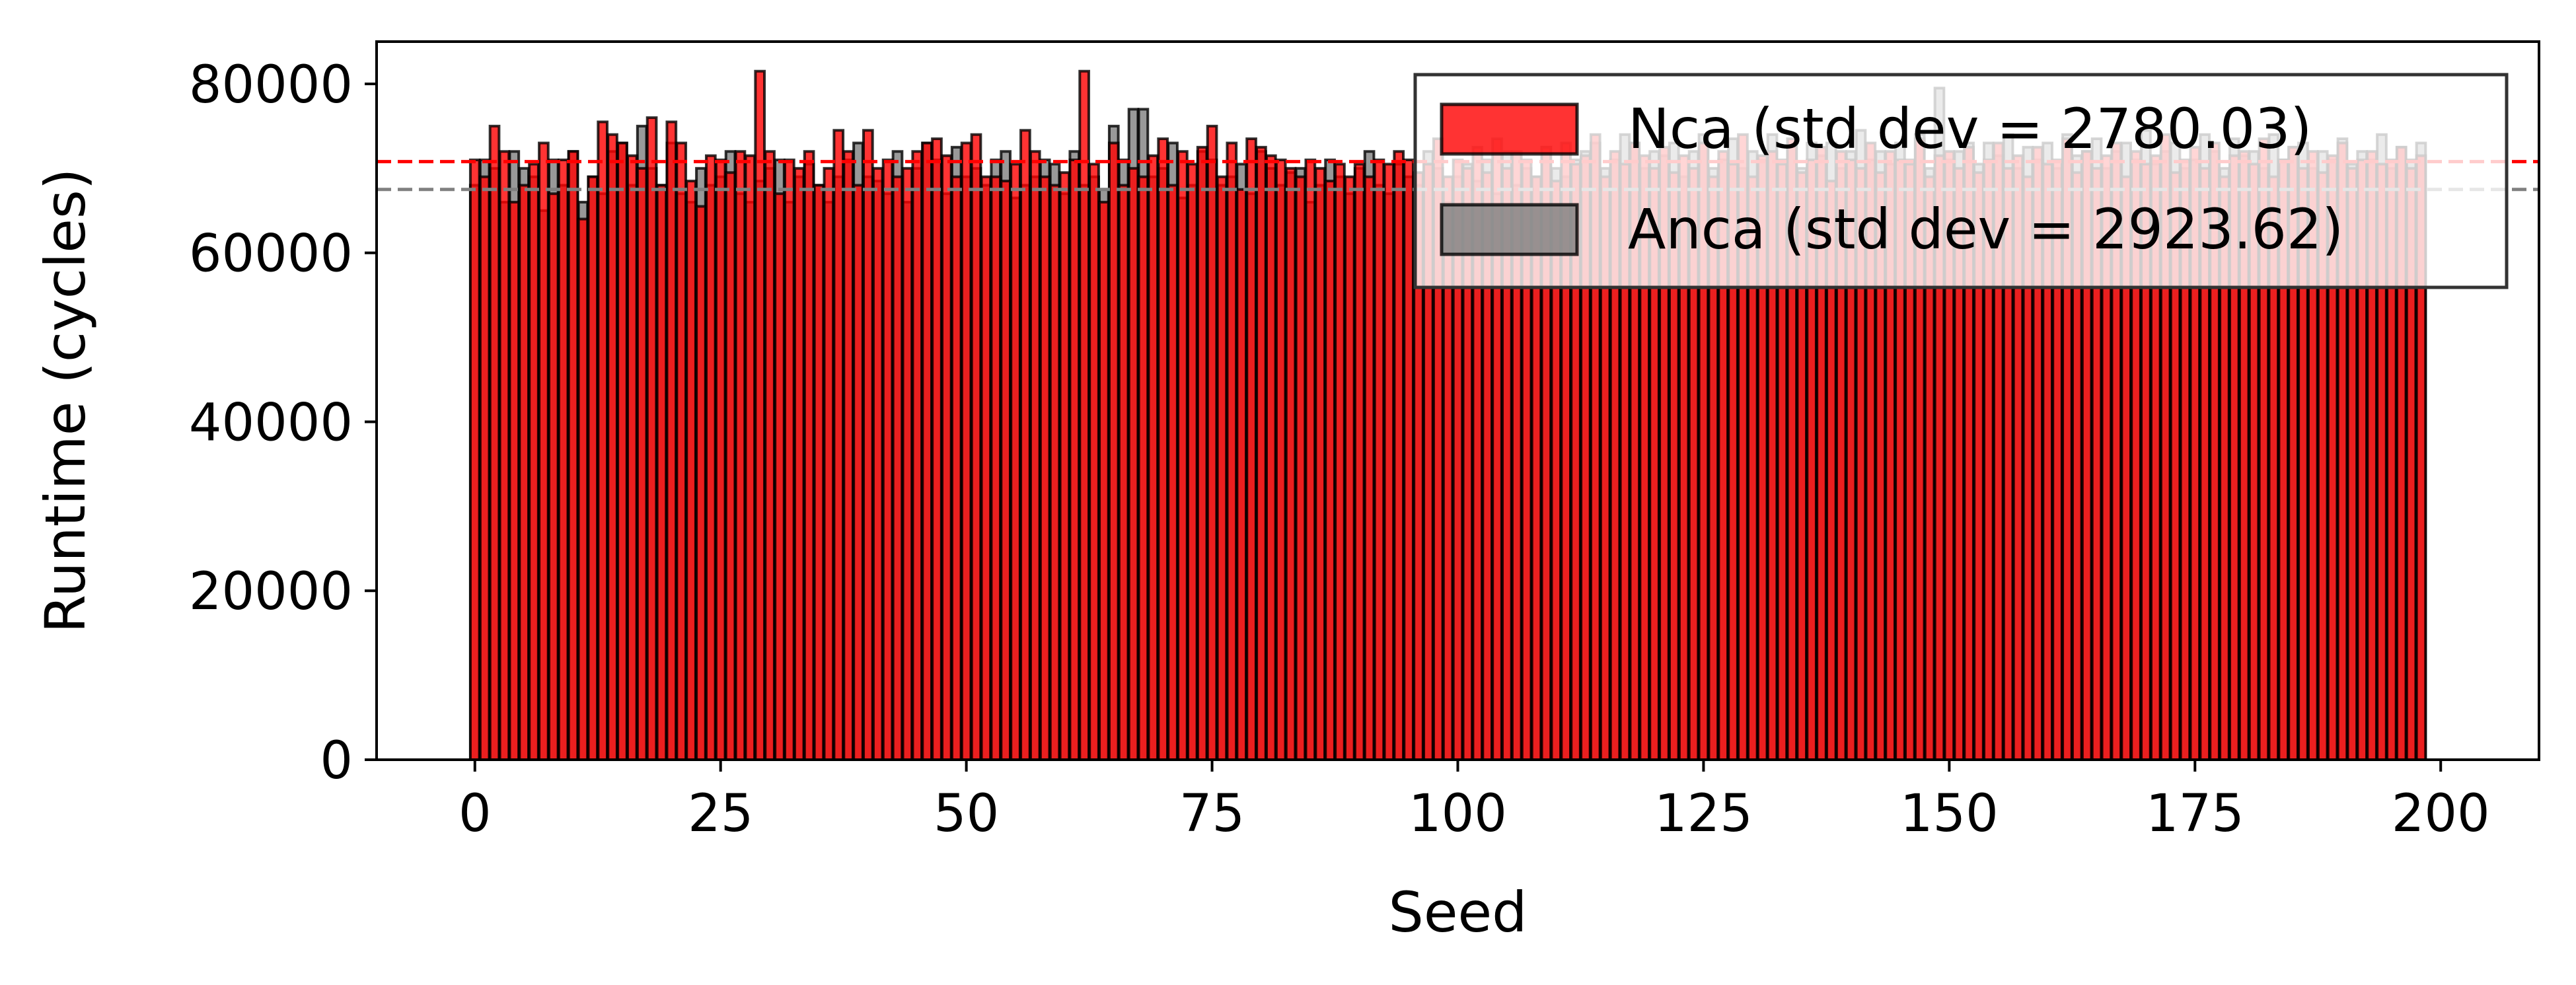 The width and height of the screenshot is (2576, 985). I want to click on y-axis-label: Runtime (cycles), so click(65, 401).